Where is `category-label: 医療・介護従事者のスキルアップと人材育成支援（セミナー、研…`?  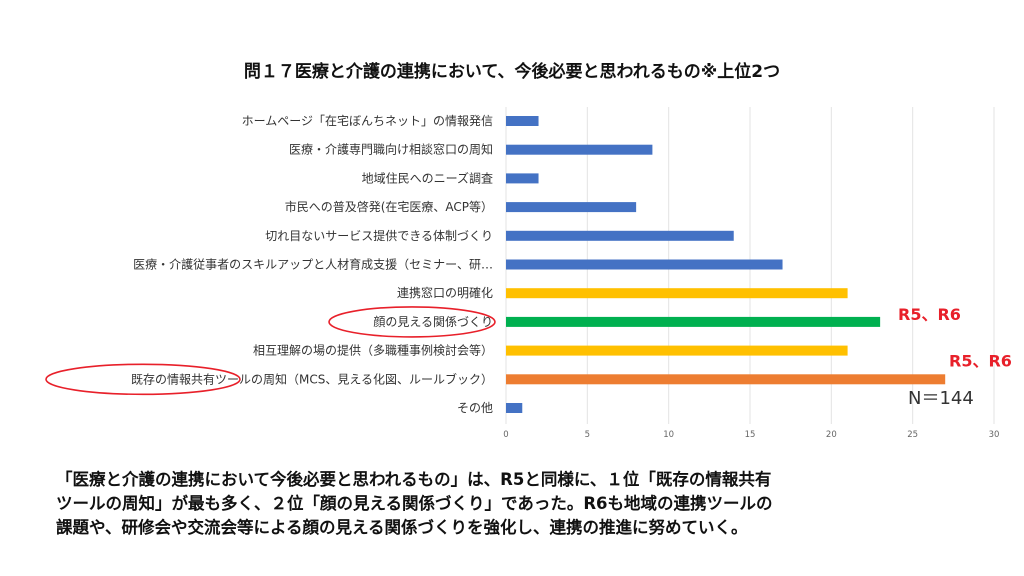
category-label: 医療・介護従事者のスキルアップと人材育成支援（セミナー、研… is located at coordinates (313, 264).